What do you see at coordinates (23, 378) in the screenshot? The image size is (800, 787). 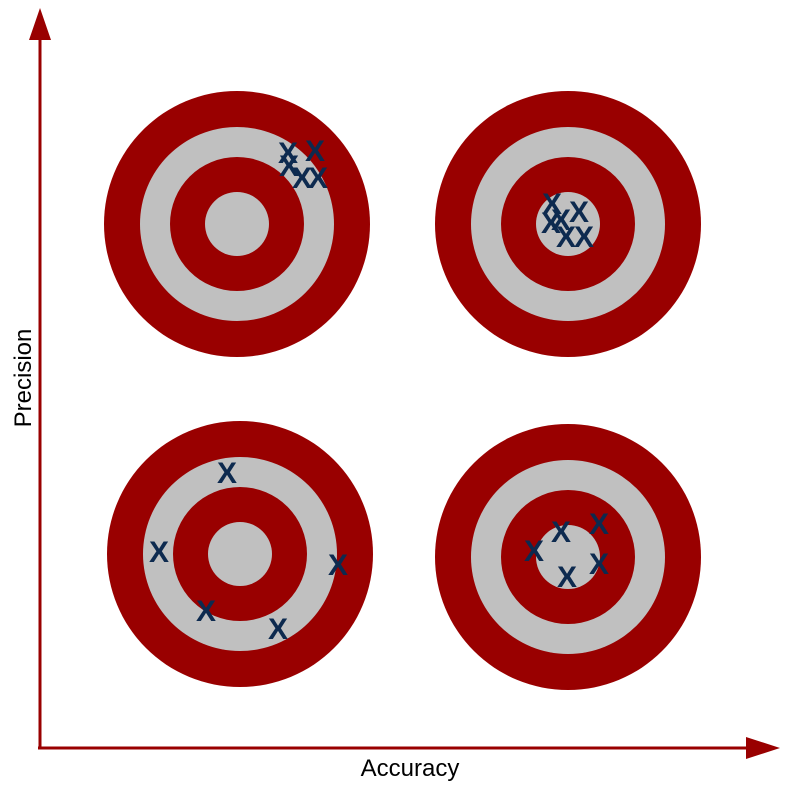 I see `y-axis-label: Precision` at bounding box center [23, 378].